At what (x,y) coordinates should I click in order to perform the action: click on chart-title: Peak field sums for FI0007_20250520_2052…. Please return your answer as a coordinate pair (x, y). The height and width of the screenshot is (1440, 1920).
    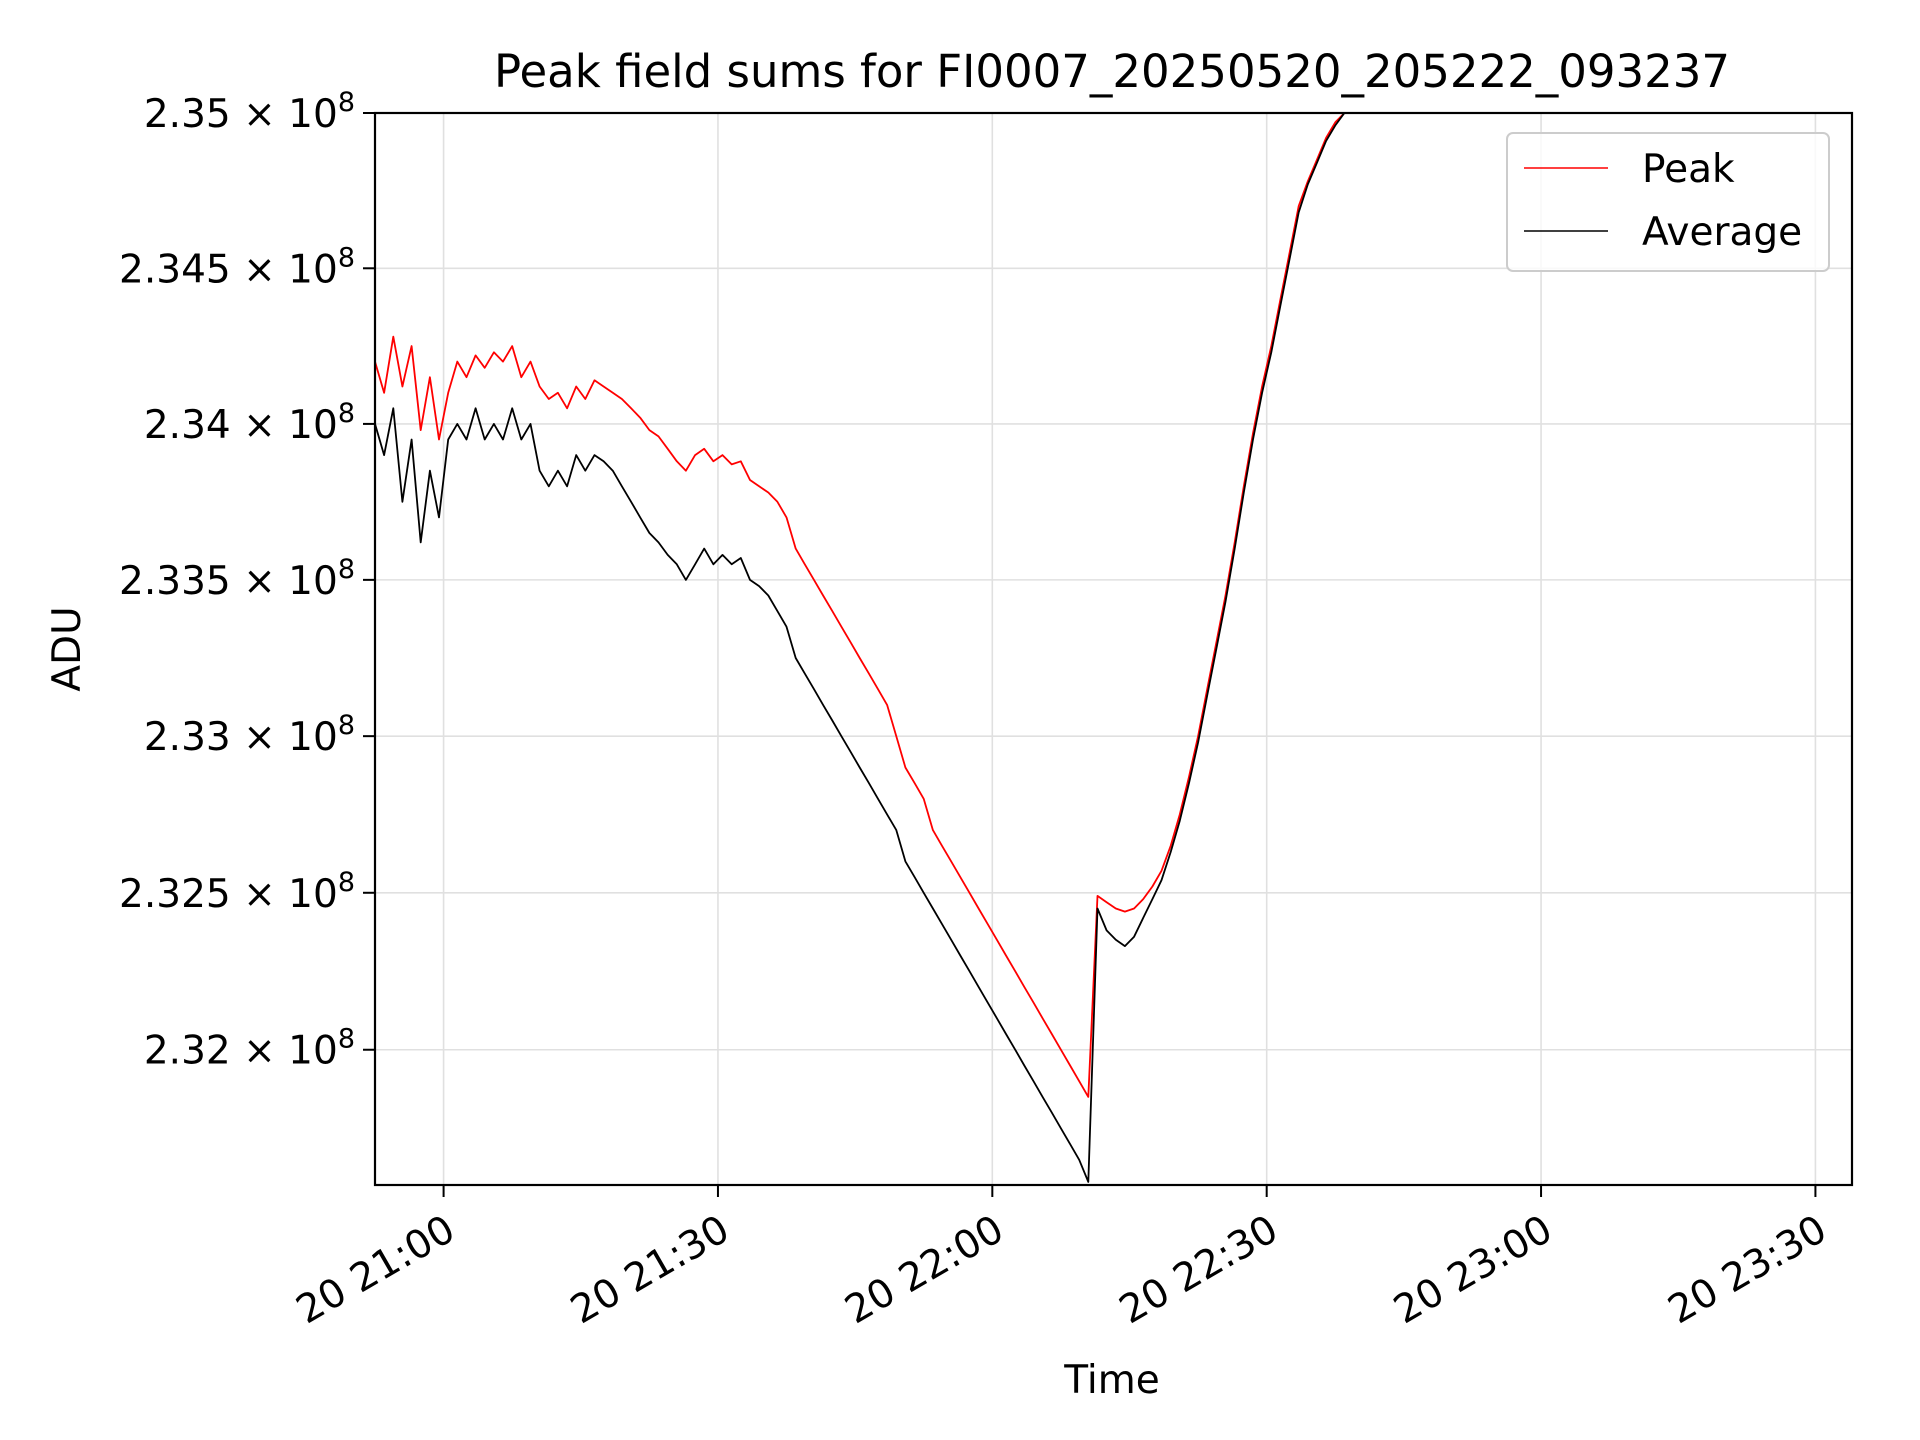
    Looking at the image, I should click on (1112, 71).